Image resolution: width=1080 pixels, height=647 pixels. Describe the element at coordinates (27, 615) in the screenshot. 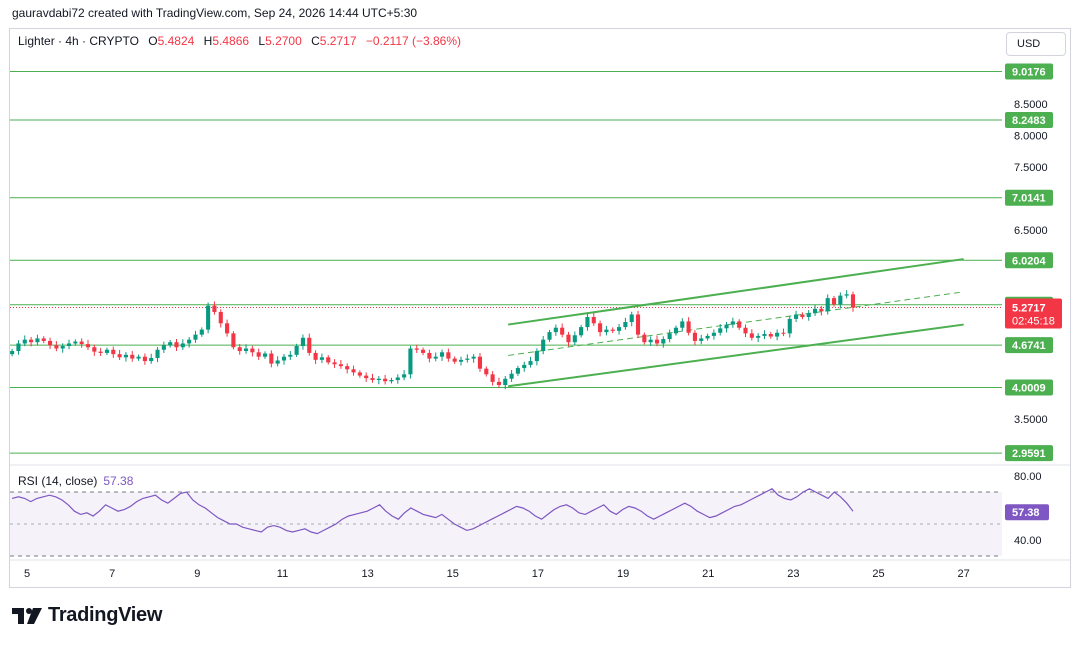

I see `tradingview-logo-icon` at that location.